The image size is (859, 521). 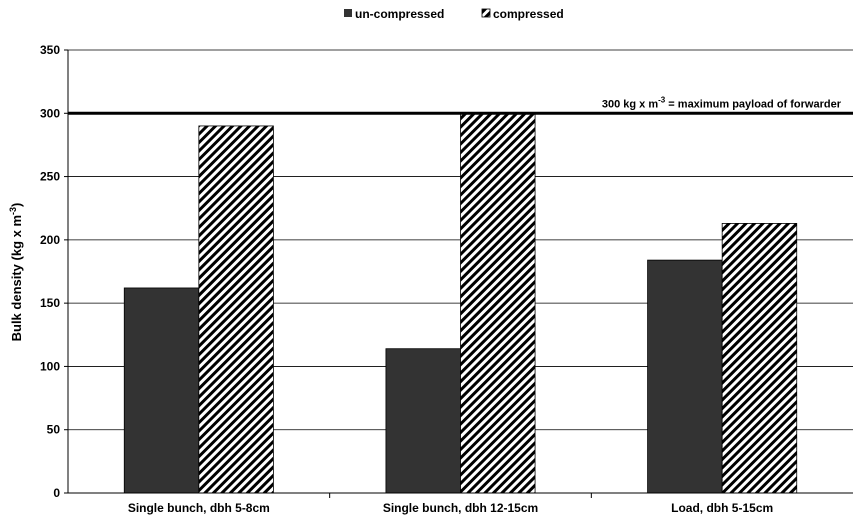 What do you see at coordinates (348, 13) in the screenshot?
I see `legend-swatch-uncompressed` at bounding box center [348, 13].